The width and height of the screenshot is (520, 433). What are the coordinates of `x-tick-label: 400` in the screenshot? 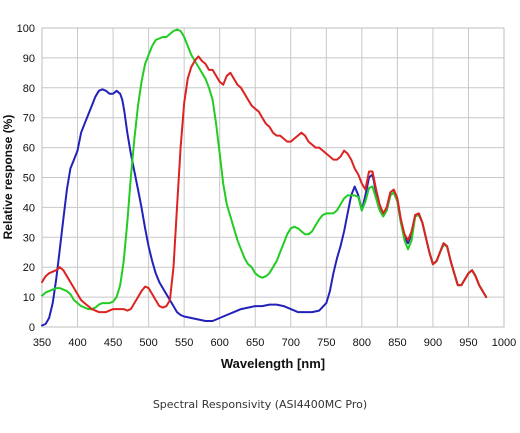 It's located at (77, 343).